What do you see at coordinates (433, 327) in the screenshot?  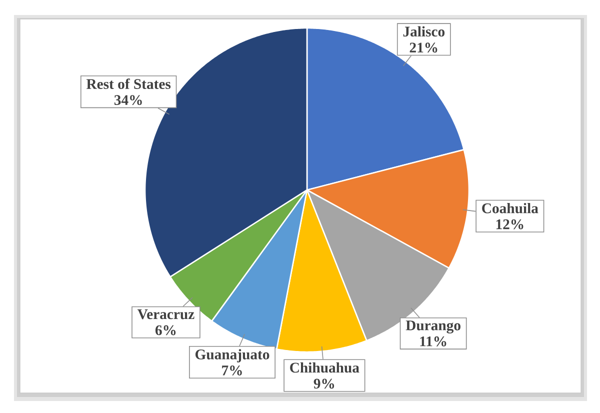 I see `slice-label: Durango` at bounding box center [433, 327].